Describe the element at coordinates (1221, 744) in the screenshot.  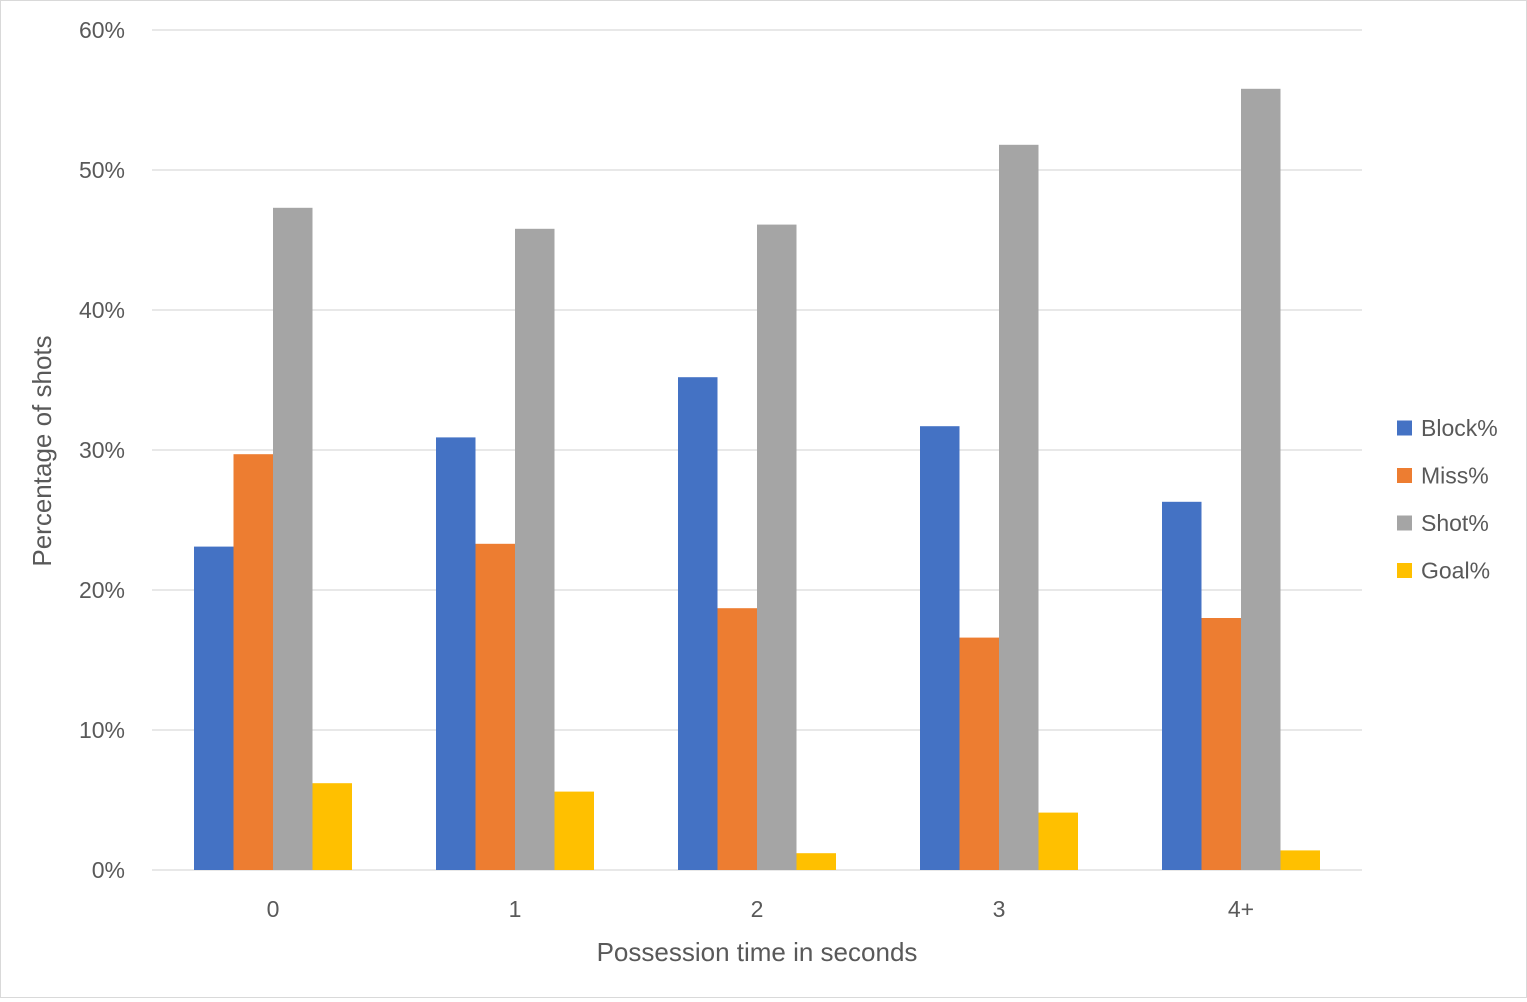
I see `bar-miss-4+` at that location.